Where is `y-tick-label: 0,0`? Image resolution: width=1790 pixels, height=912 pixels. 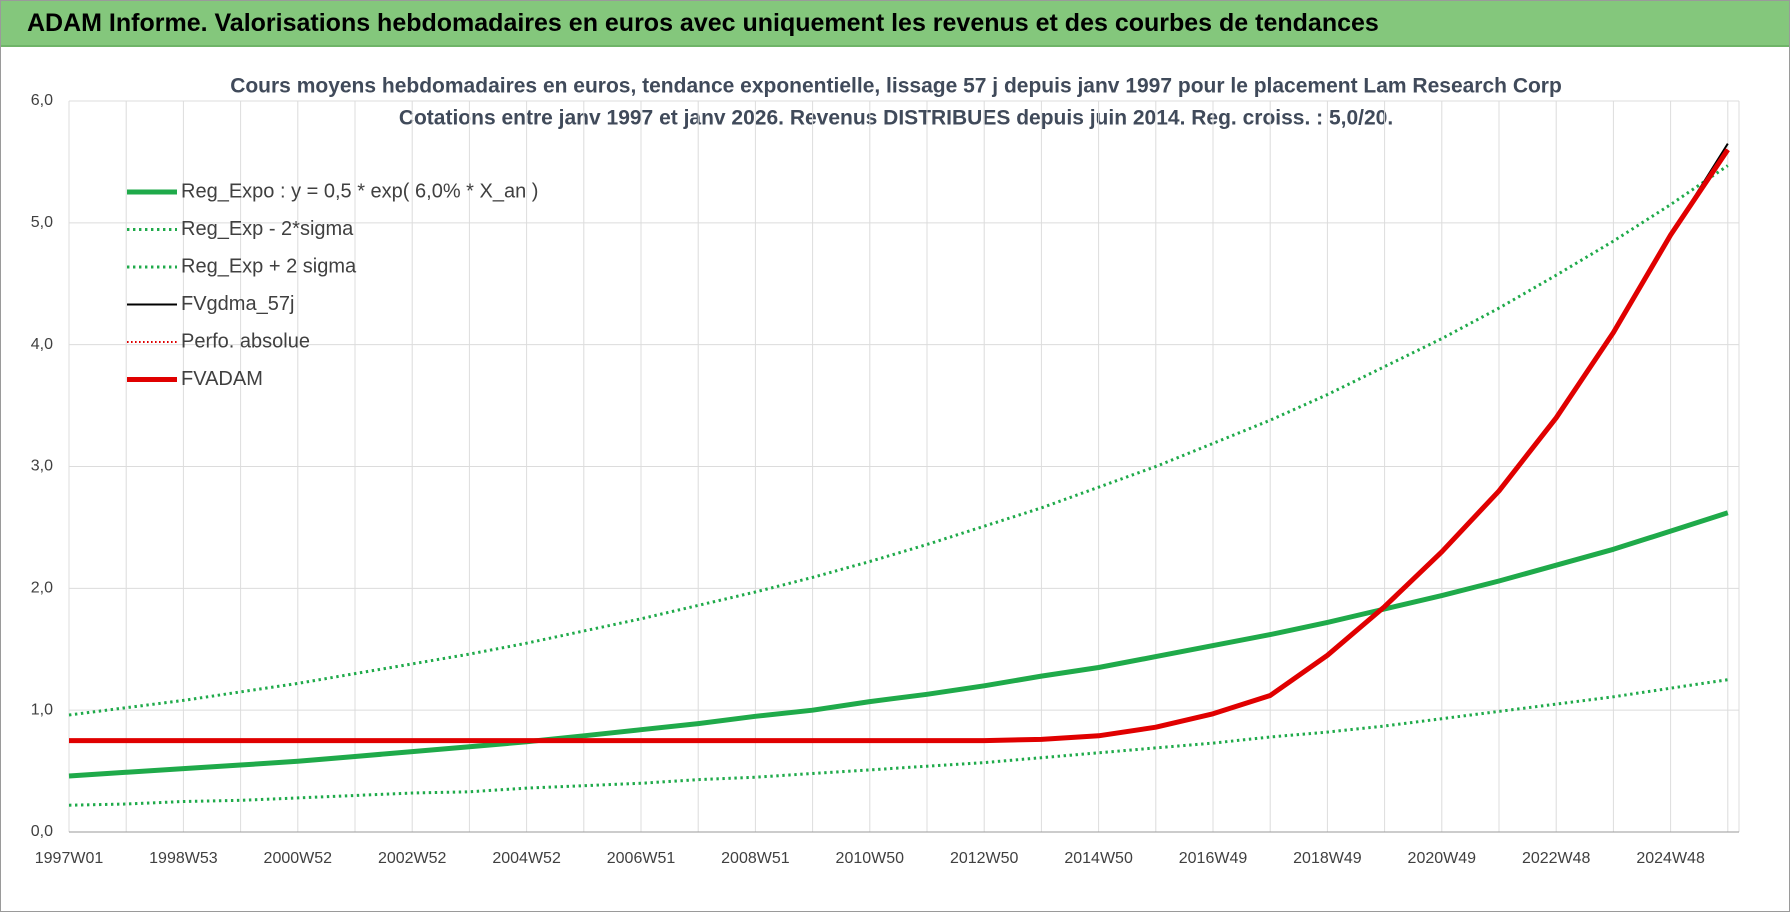 y-tick-label: 0,0 is located at coordinates (42, 831).